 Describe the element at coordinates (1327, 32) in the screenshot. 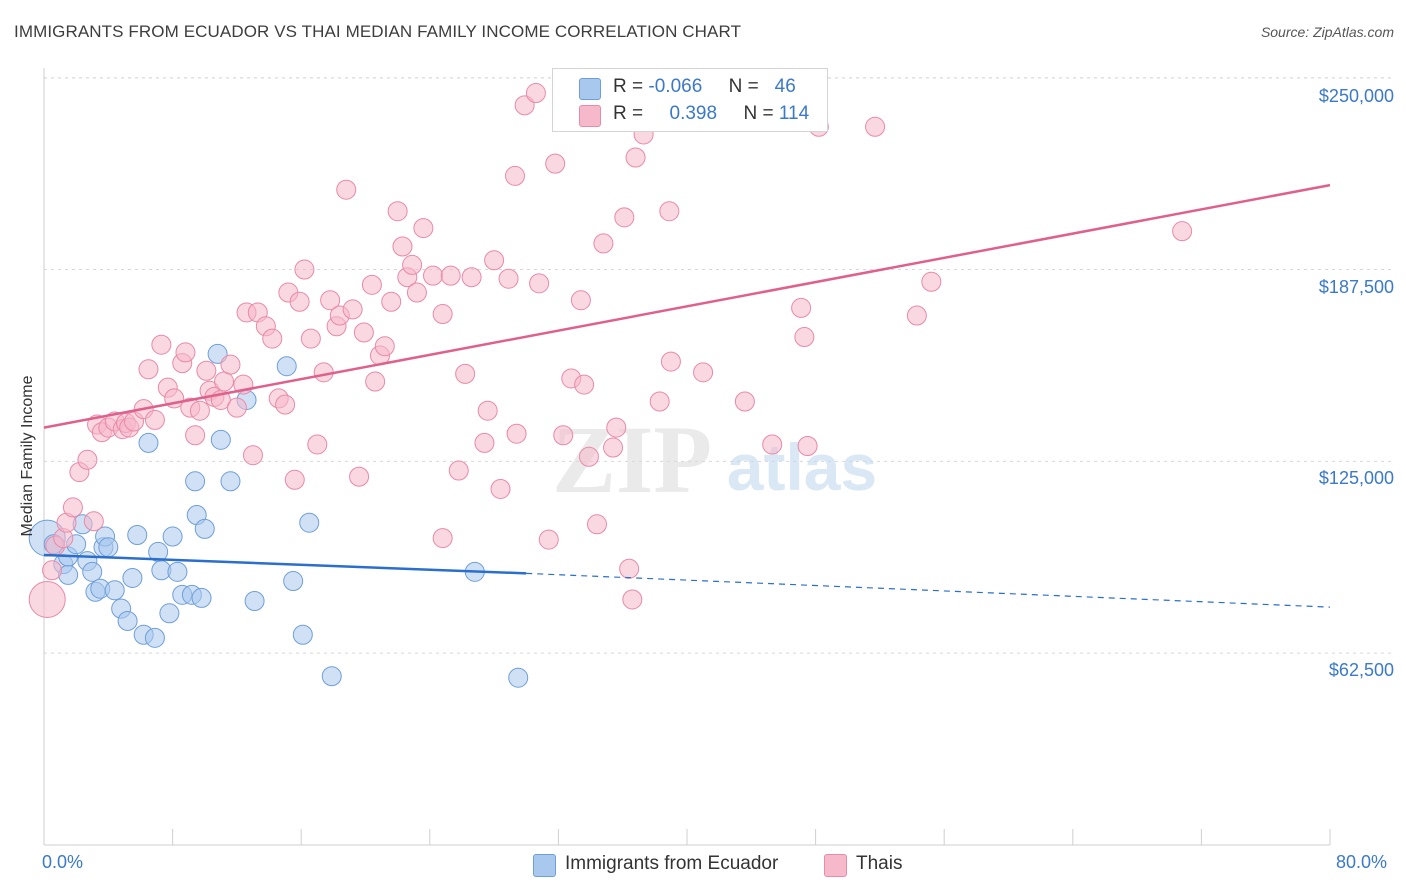

I see `chart-source: Source: ZipAtlas.com` at that location.